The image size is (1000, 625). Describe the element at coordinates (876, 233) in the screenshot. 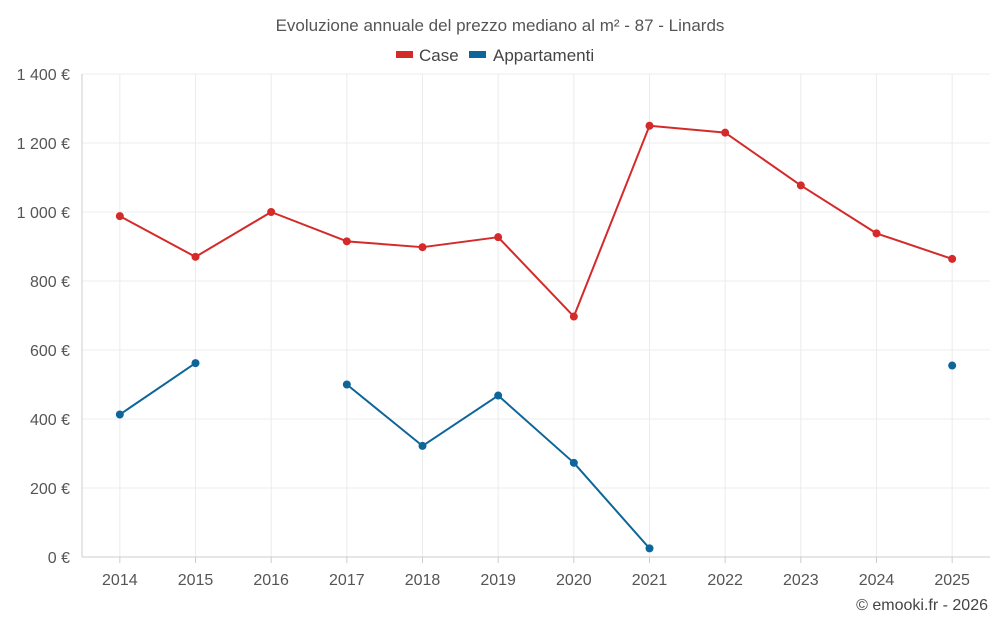

I see `data-point-case-2024` at that location.